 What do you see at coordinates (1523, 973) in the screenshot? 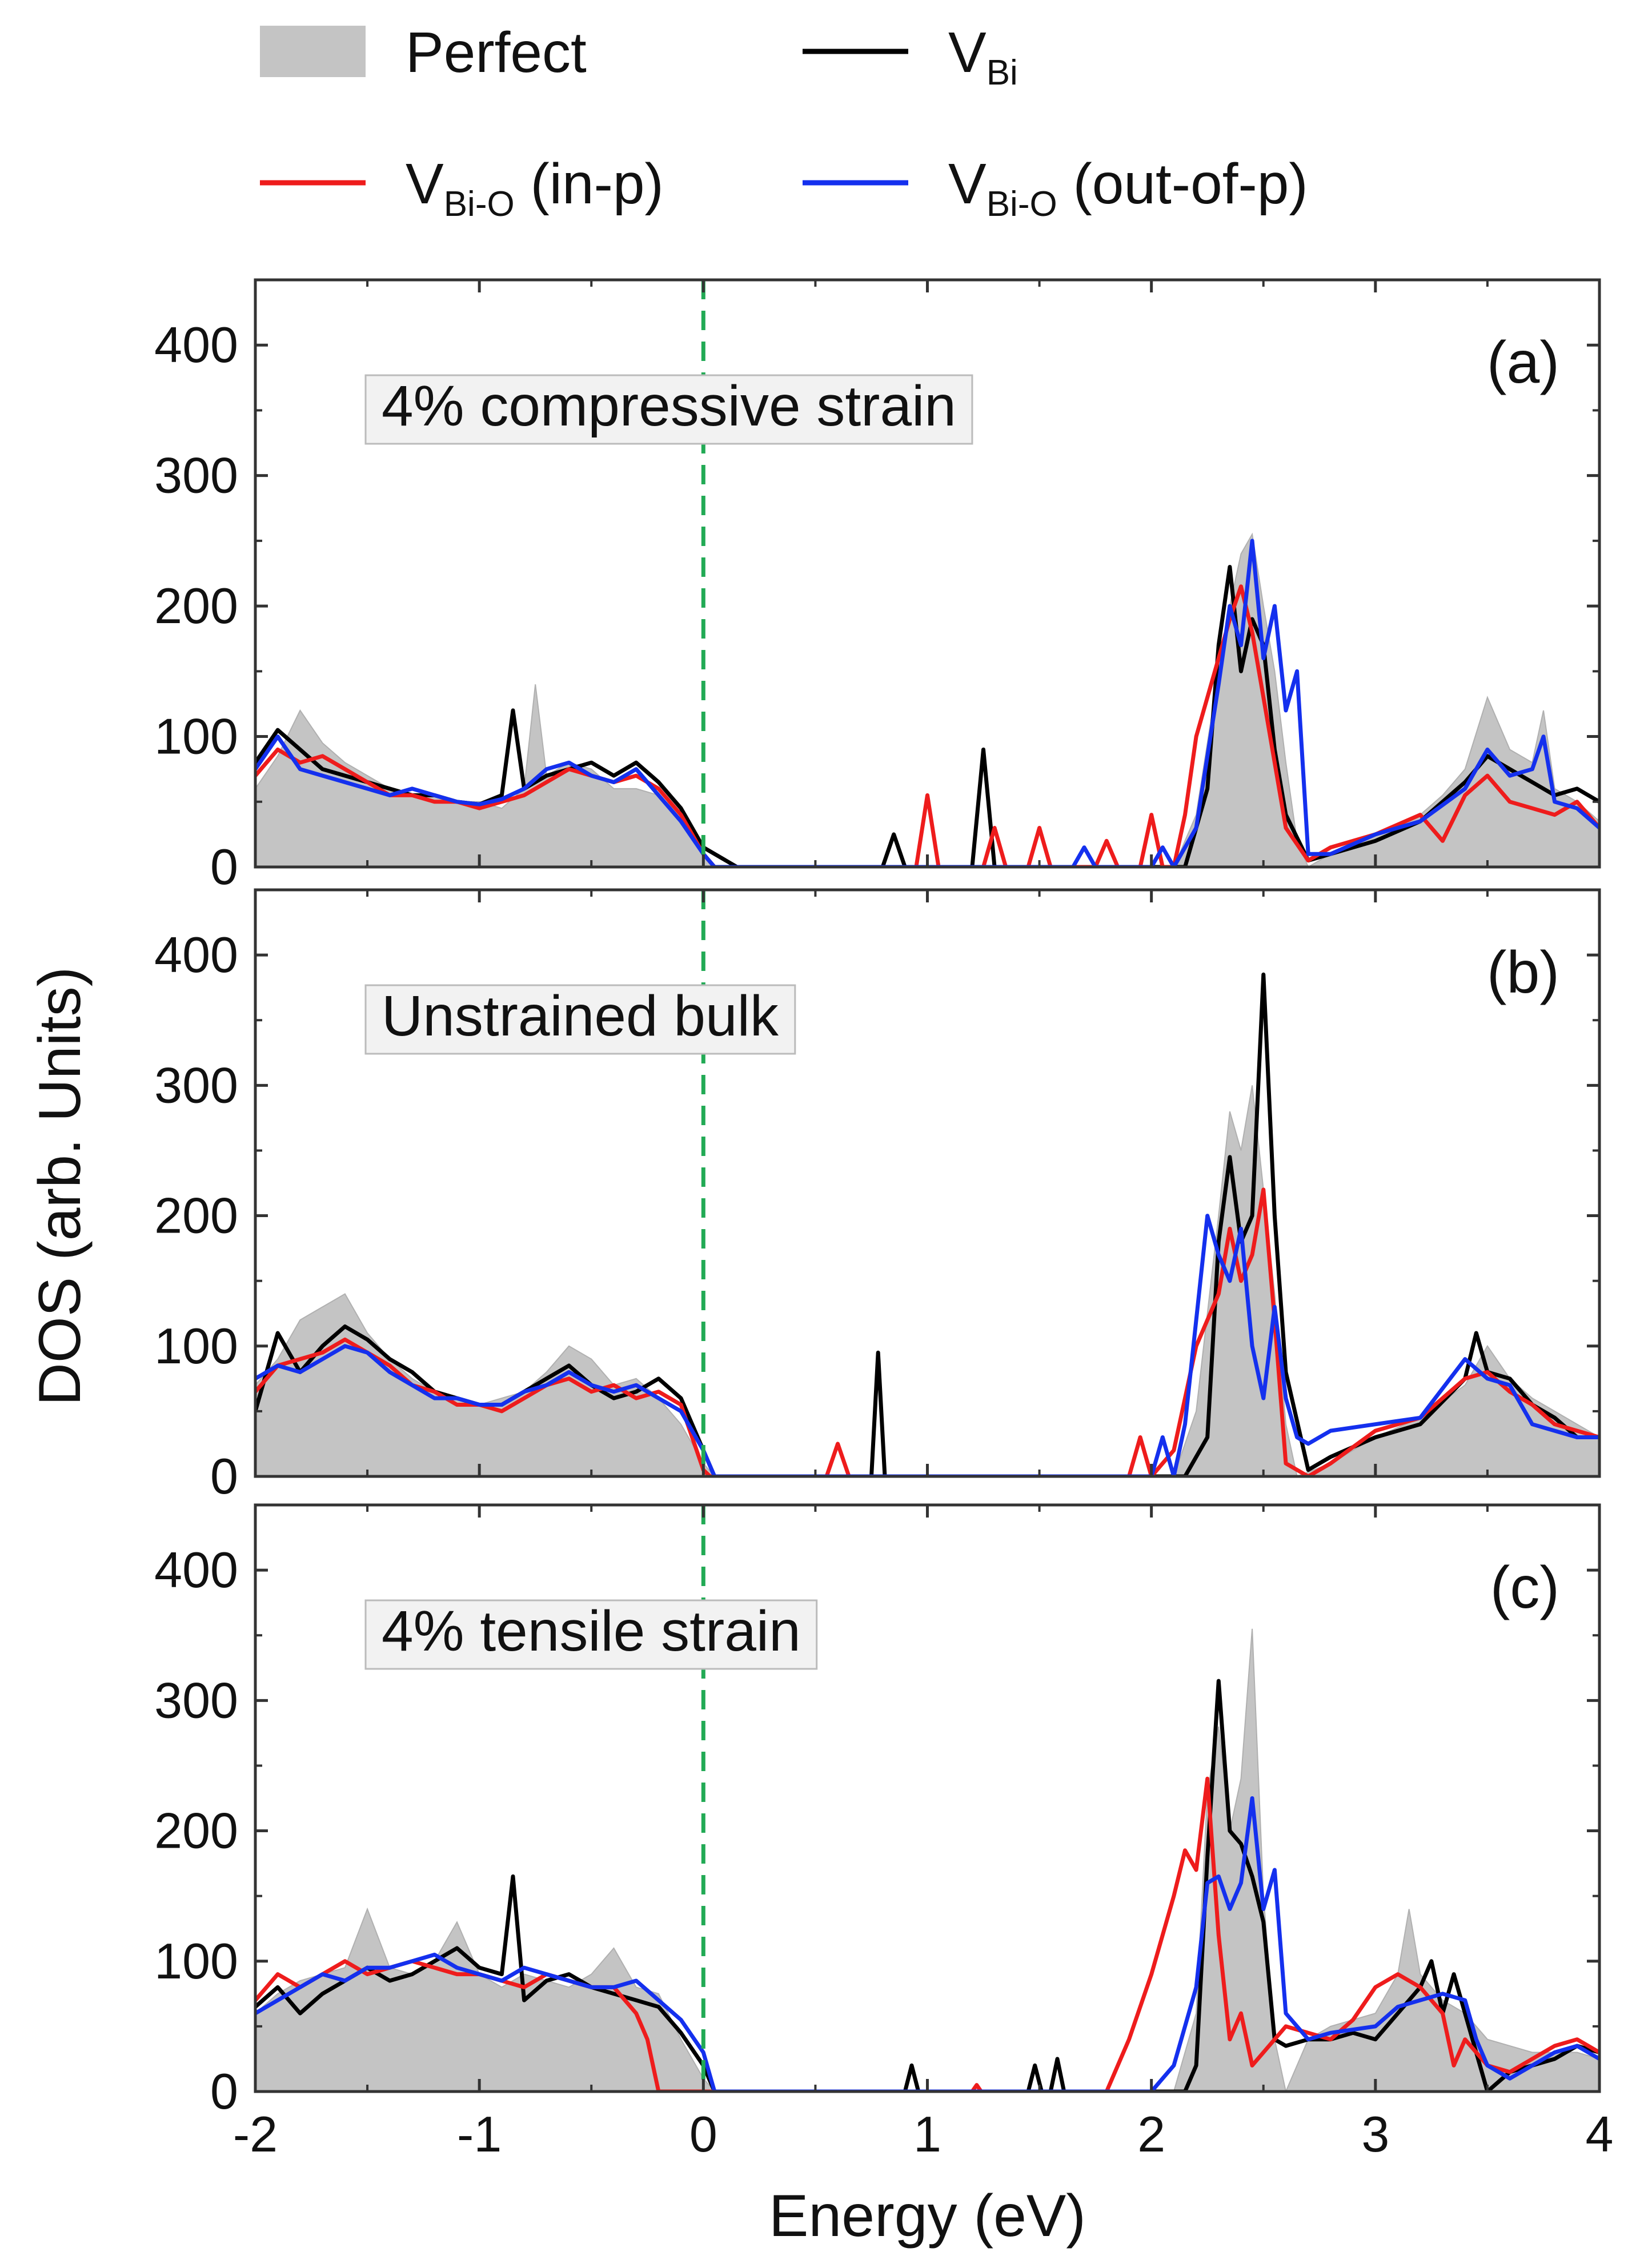
I see `panel-letter: (b)` at bounding box center [1523, 973].